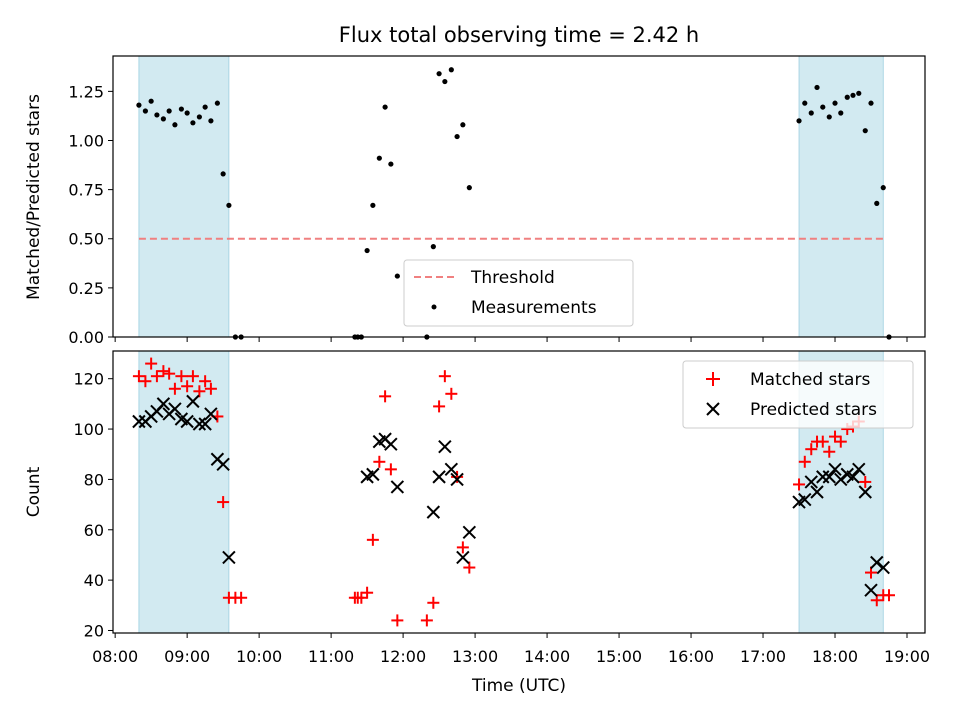  I want to click on top-y-tick-label-5: 1.25, so click(86, 91).